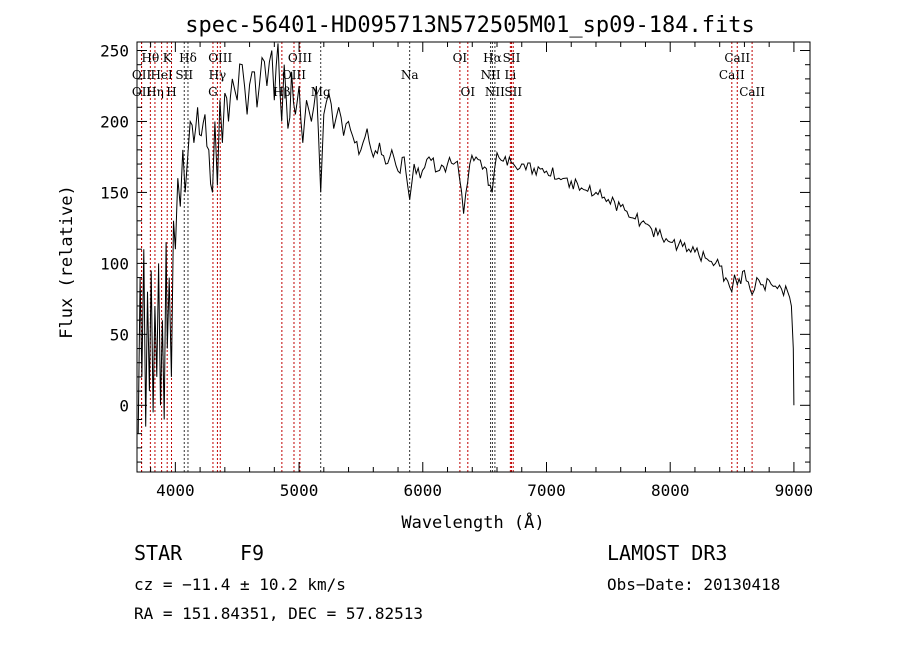 Image resolution: width=900 pixels, height=649 pixels. What do you see at coordinates (278, 613) in the screenshot?
I see `coords: RA = 151.84351, DEC = 57.82513` at bounding box center [278, 613].